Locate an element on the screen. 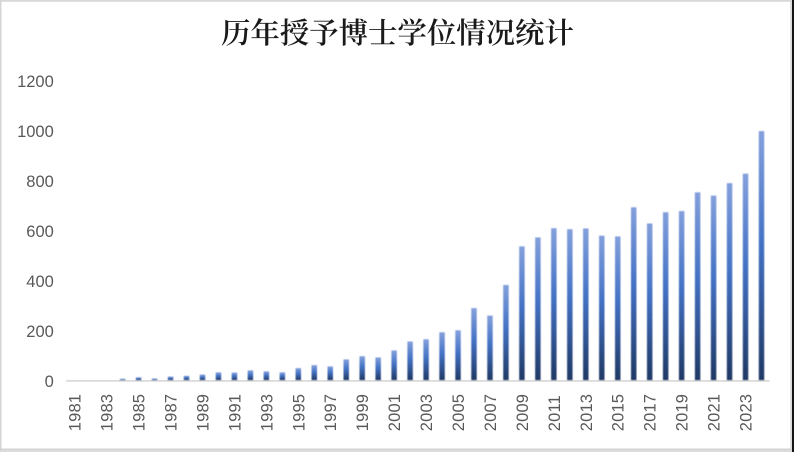 This screenshot has width=794, height=452. svg-text: 1000 is located at coordinates (35, 132).